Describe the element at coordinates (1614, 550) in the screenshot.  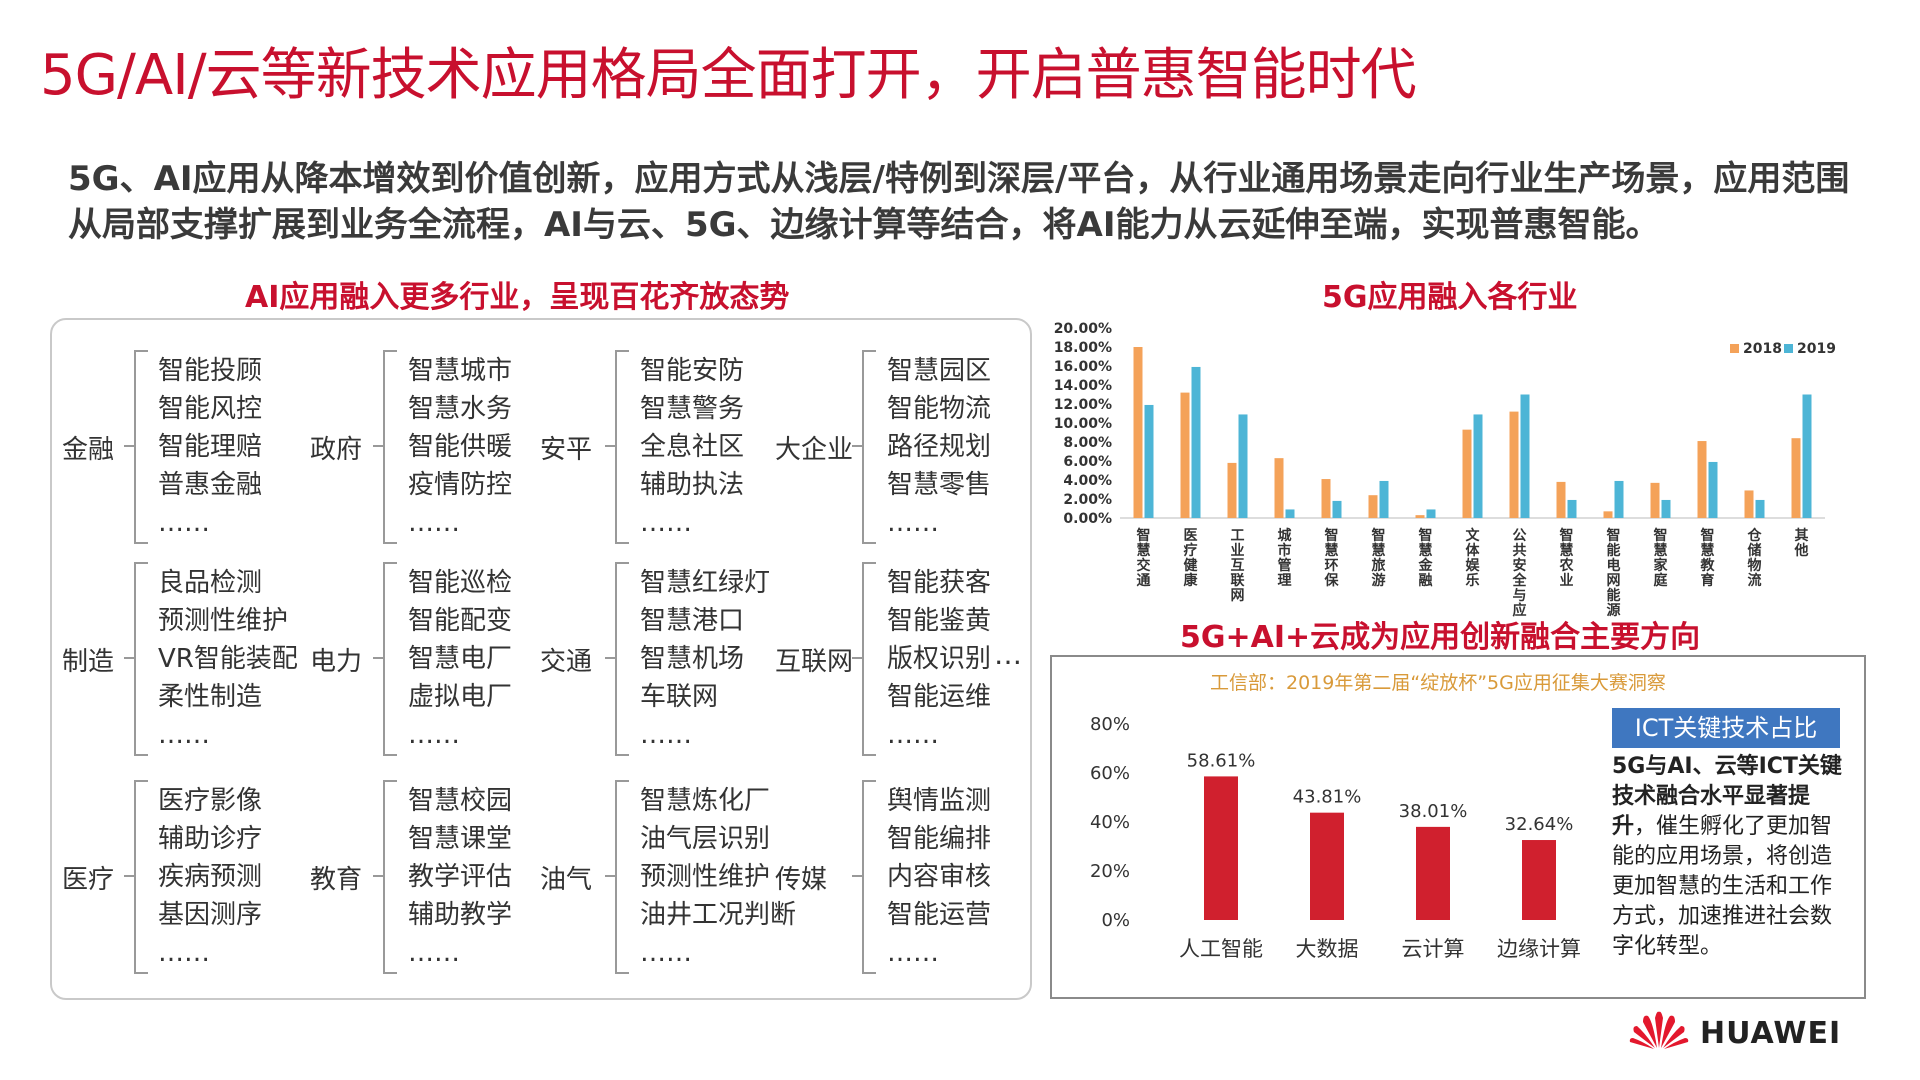
I see `x-tick-label-char: 能` at that location.